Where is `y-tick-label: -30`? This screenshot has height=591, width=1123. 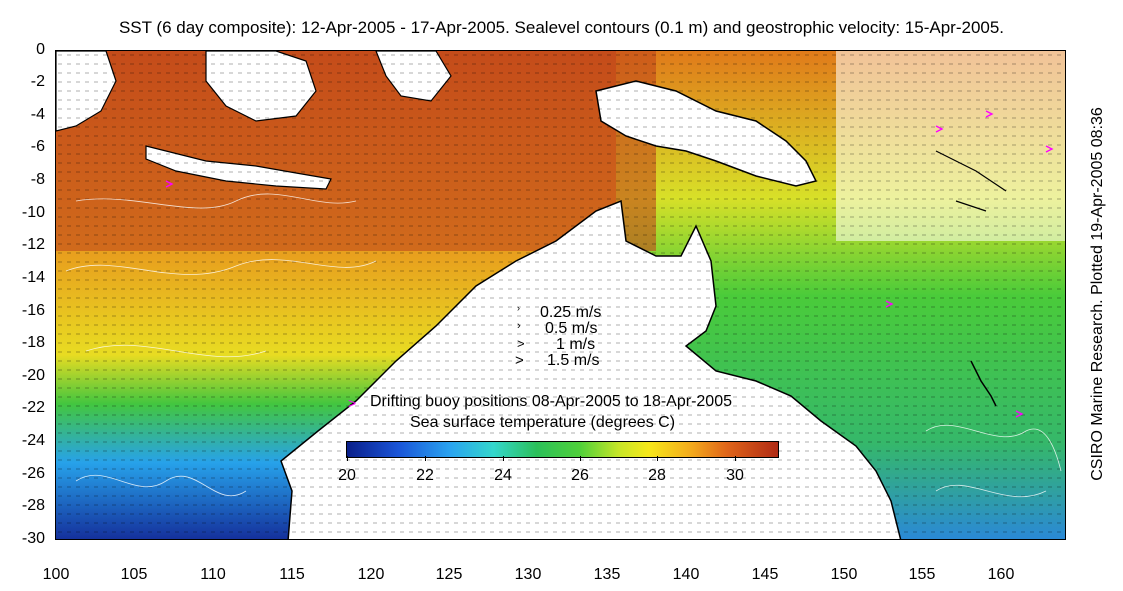 y-tick-label: -30 is located at coordinates (33, 538).